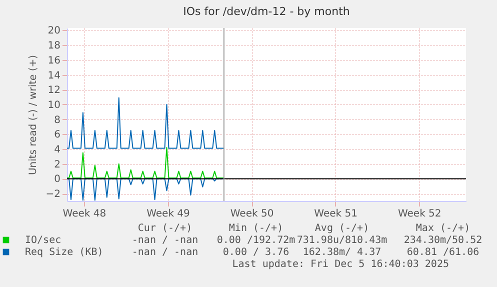 This screenshot has height=287, width=497. Describe the element at coordinates (57, 150) in the screenshot. I see `y-tick-label: 4` at that location.